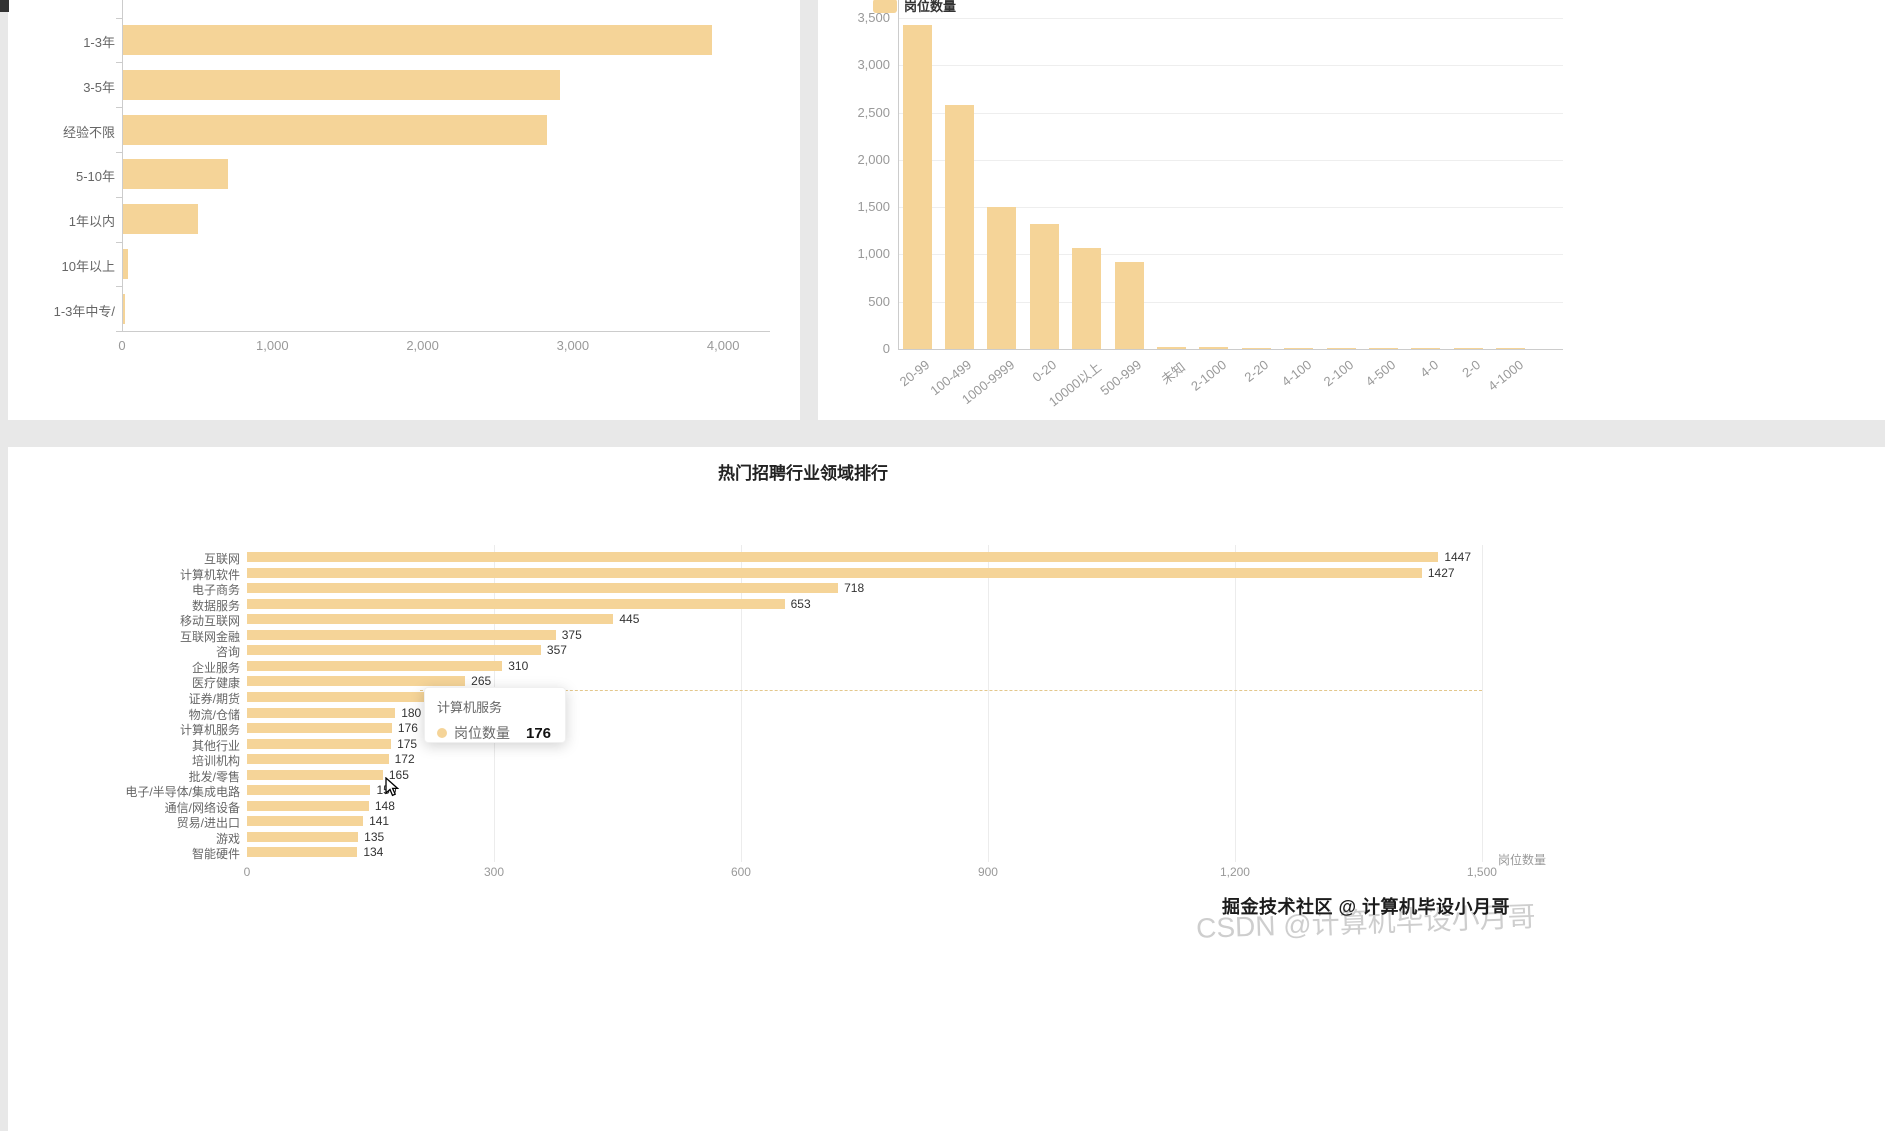  Describe the element at coordinates (88, 132) in the screenshot. I see `category-label: 经验不限` at that location.